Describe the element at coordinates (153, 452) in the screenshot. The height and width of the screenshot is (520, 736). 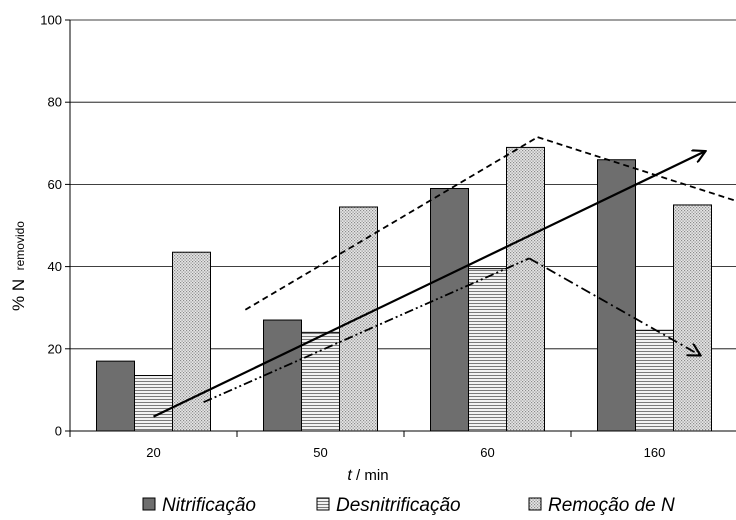
I see `x-tick-label: 20` at that location.